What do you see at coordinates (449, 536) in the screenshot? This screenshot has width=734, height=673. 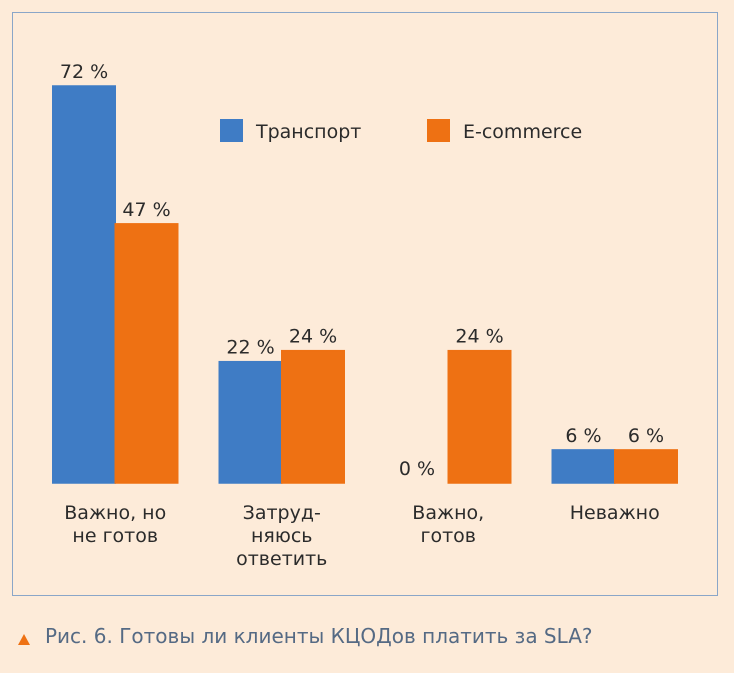 I see `x-tick-label-line: готов` at bounding box center [449, 536].